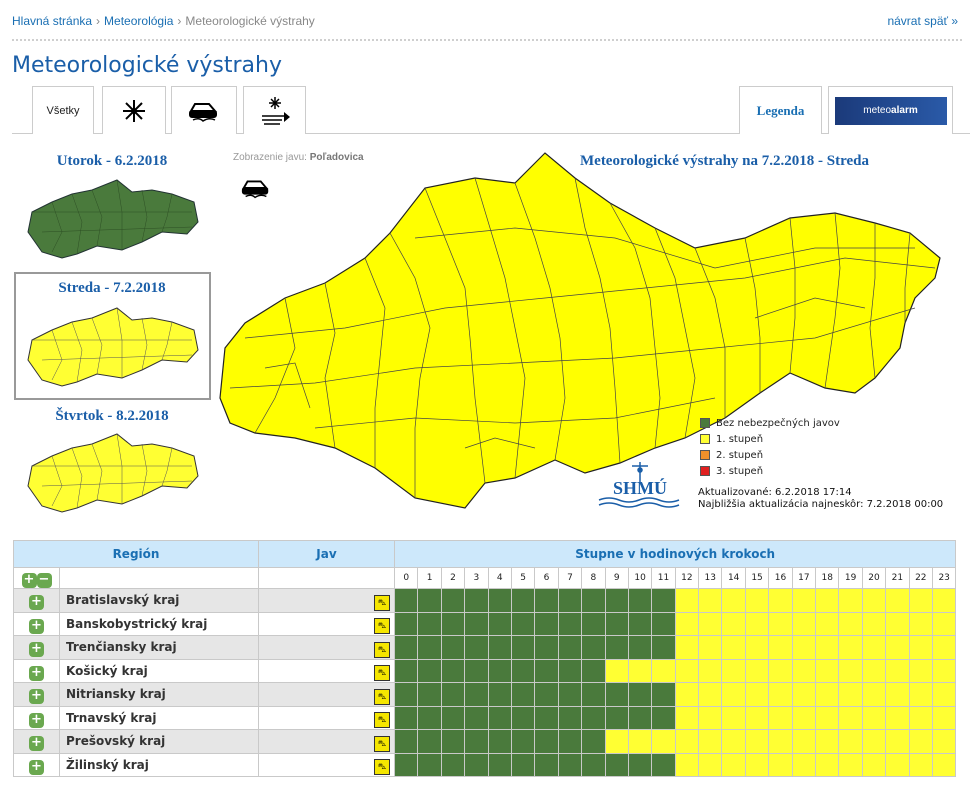 The image size is (970, 794). I want to click on tab-all-label: Všetky, so click(63, 110).